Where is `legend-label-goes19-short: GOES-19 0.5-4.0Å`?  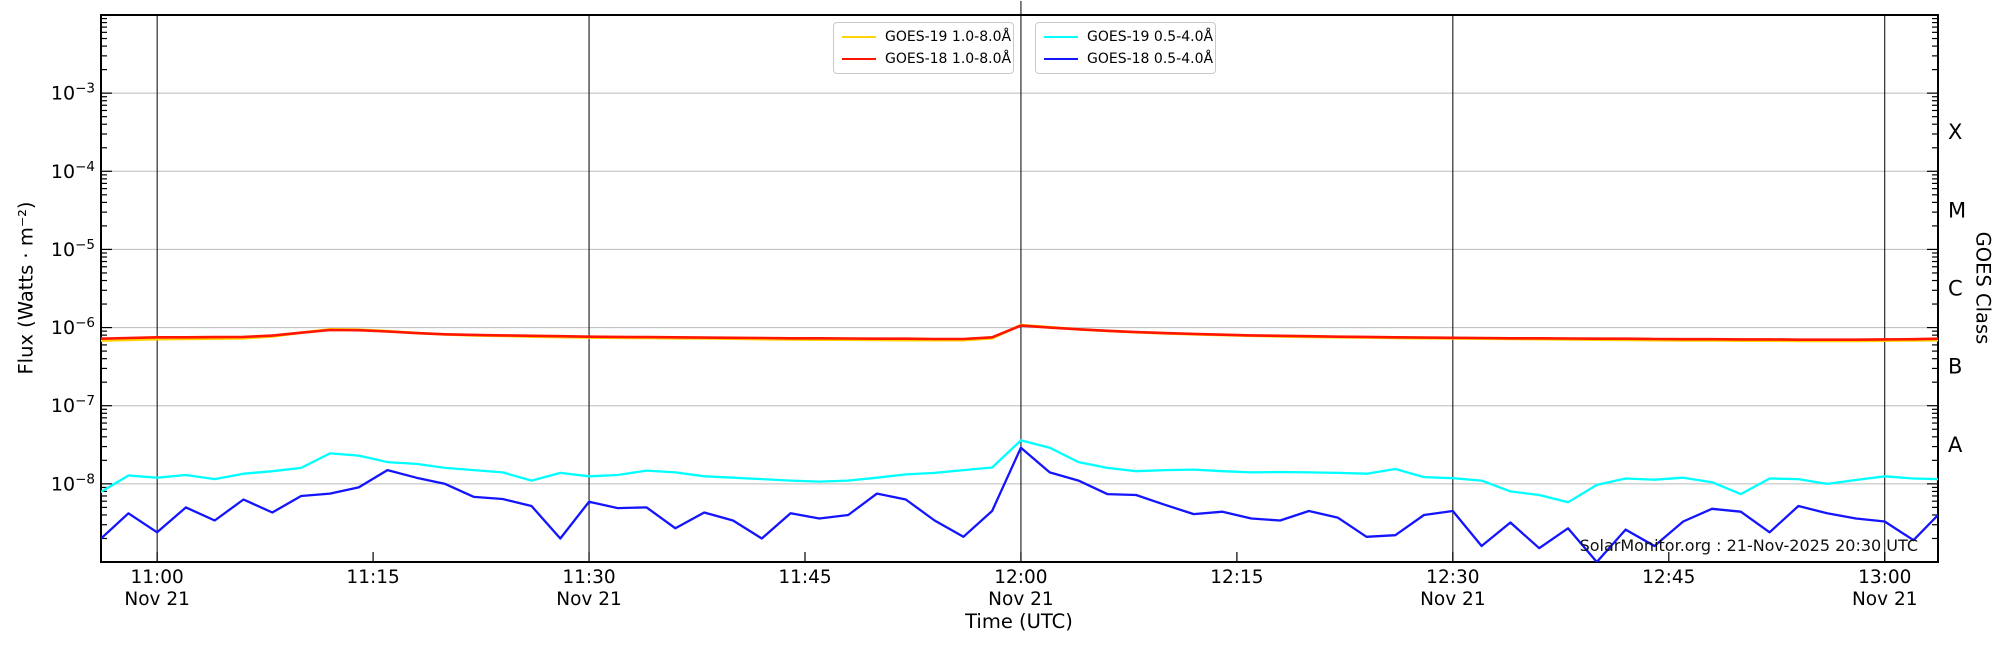 legend-label-goes19-short: GOES-19 0.5-4.0Å is located at coordinates (1150, 36).